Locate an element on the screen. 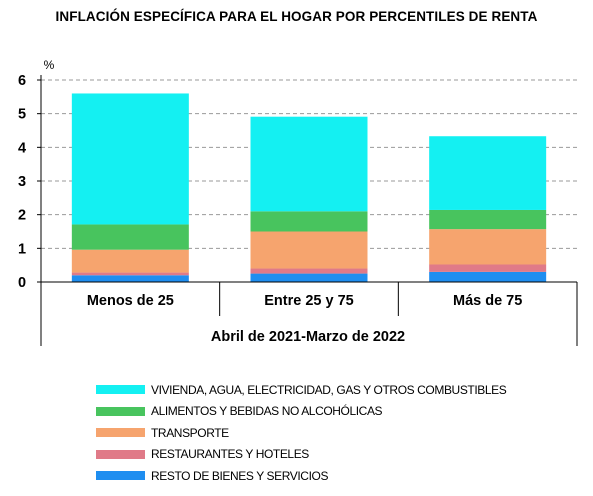  x-tick-label: Más de 75 is located at coordinates (487, 301).